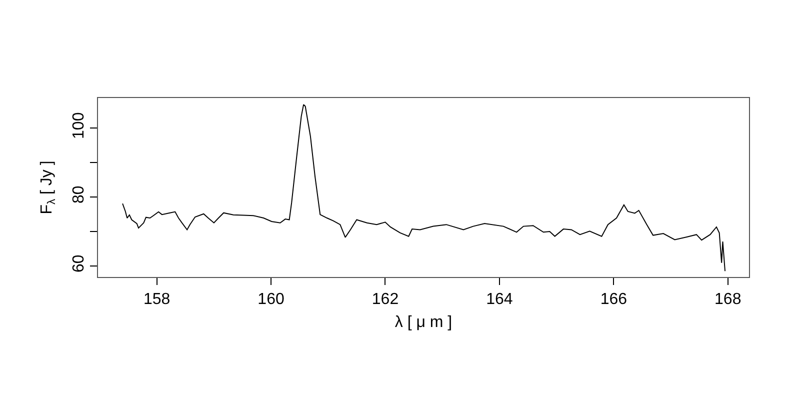 Image resolution: width=800 pixels, height=400 pixels. Describe the element at coordinates (271, 299) in the screenshot. I see `x-tick-label: 160` at that location.